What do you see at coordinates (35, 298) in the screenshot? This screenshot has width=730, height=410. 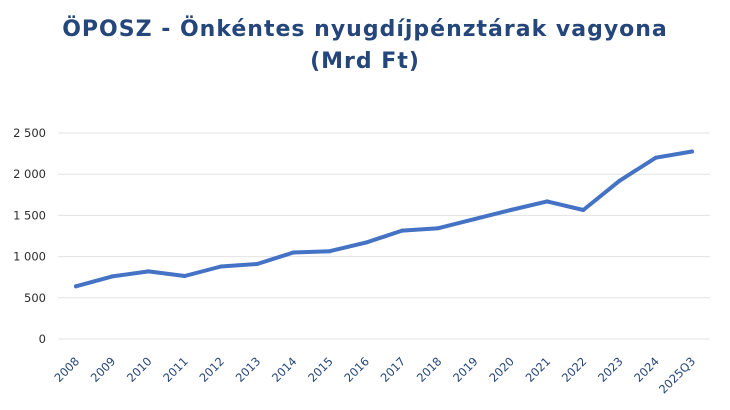 I see `y-tick-label: 500` at bounding box center [35, 298].